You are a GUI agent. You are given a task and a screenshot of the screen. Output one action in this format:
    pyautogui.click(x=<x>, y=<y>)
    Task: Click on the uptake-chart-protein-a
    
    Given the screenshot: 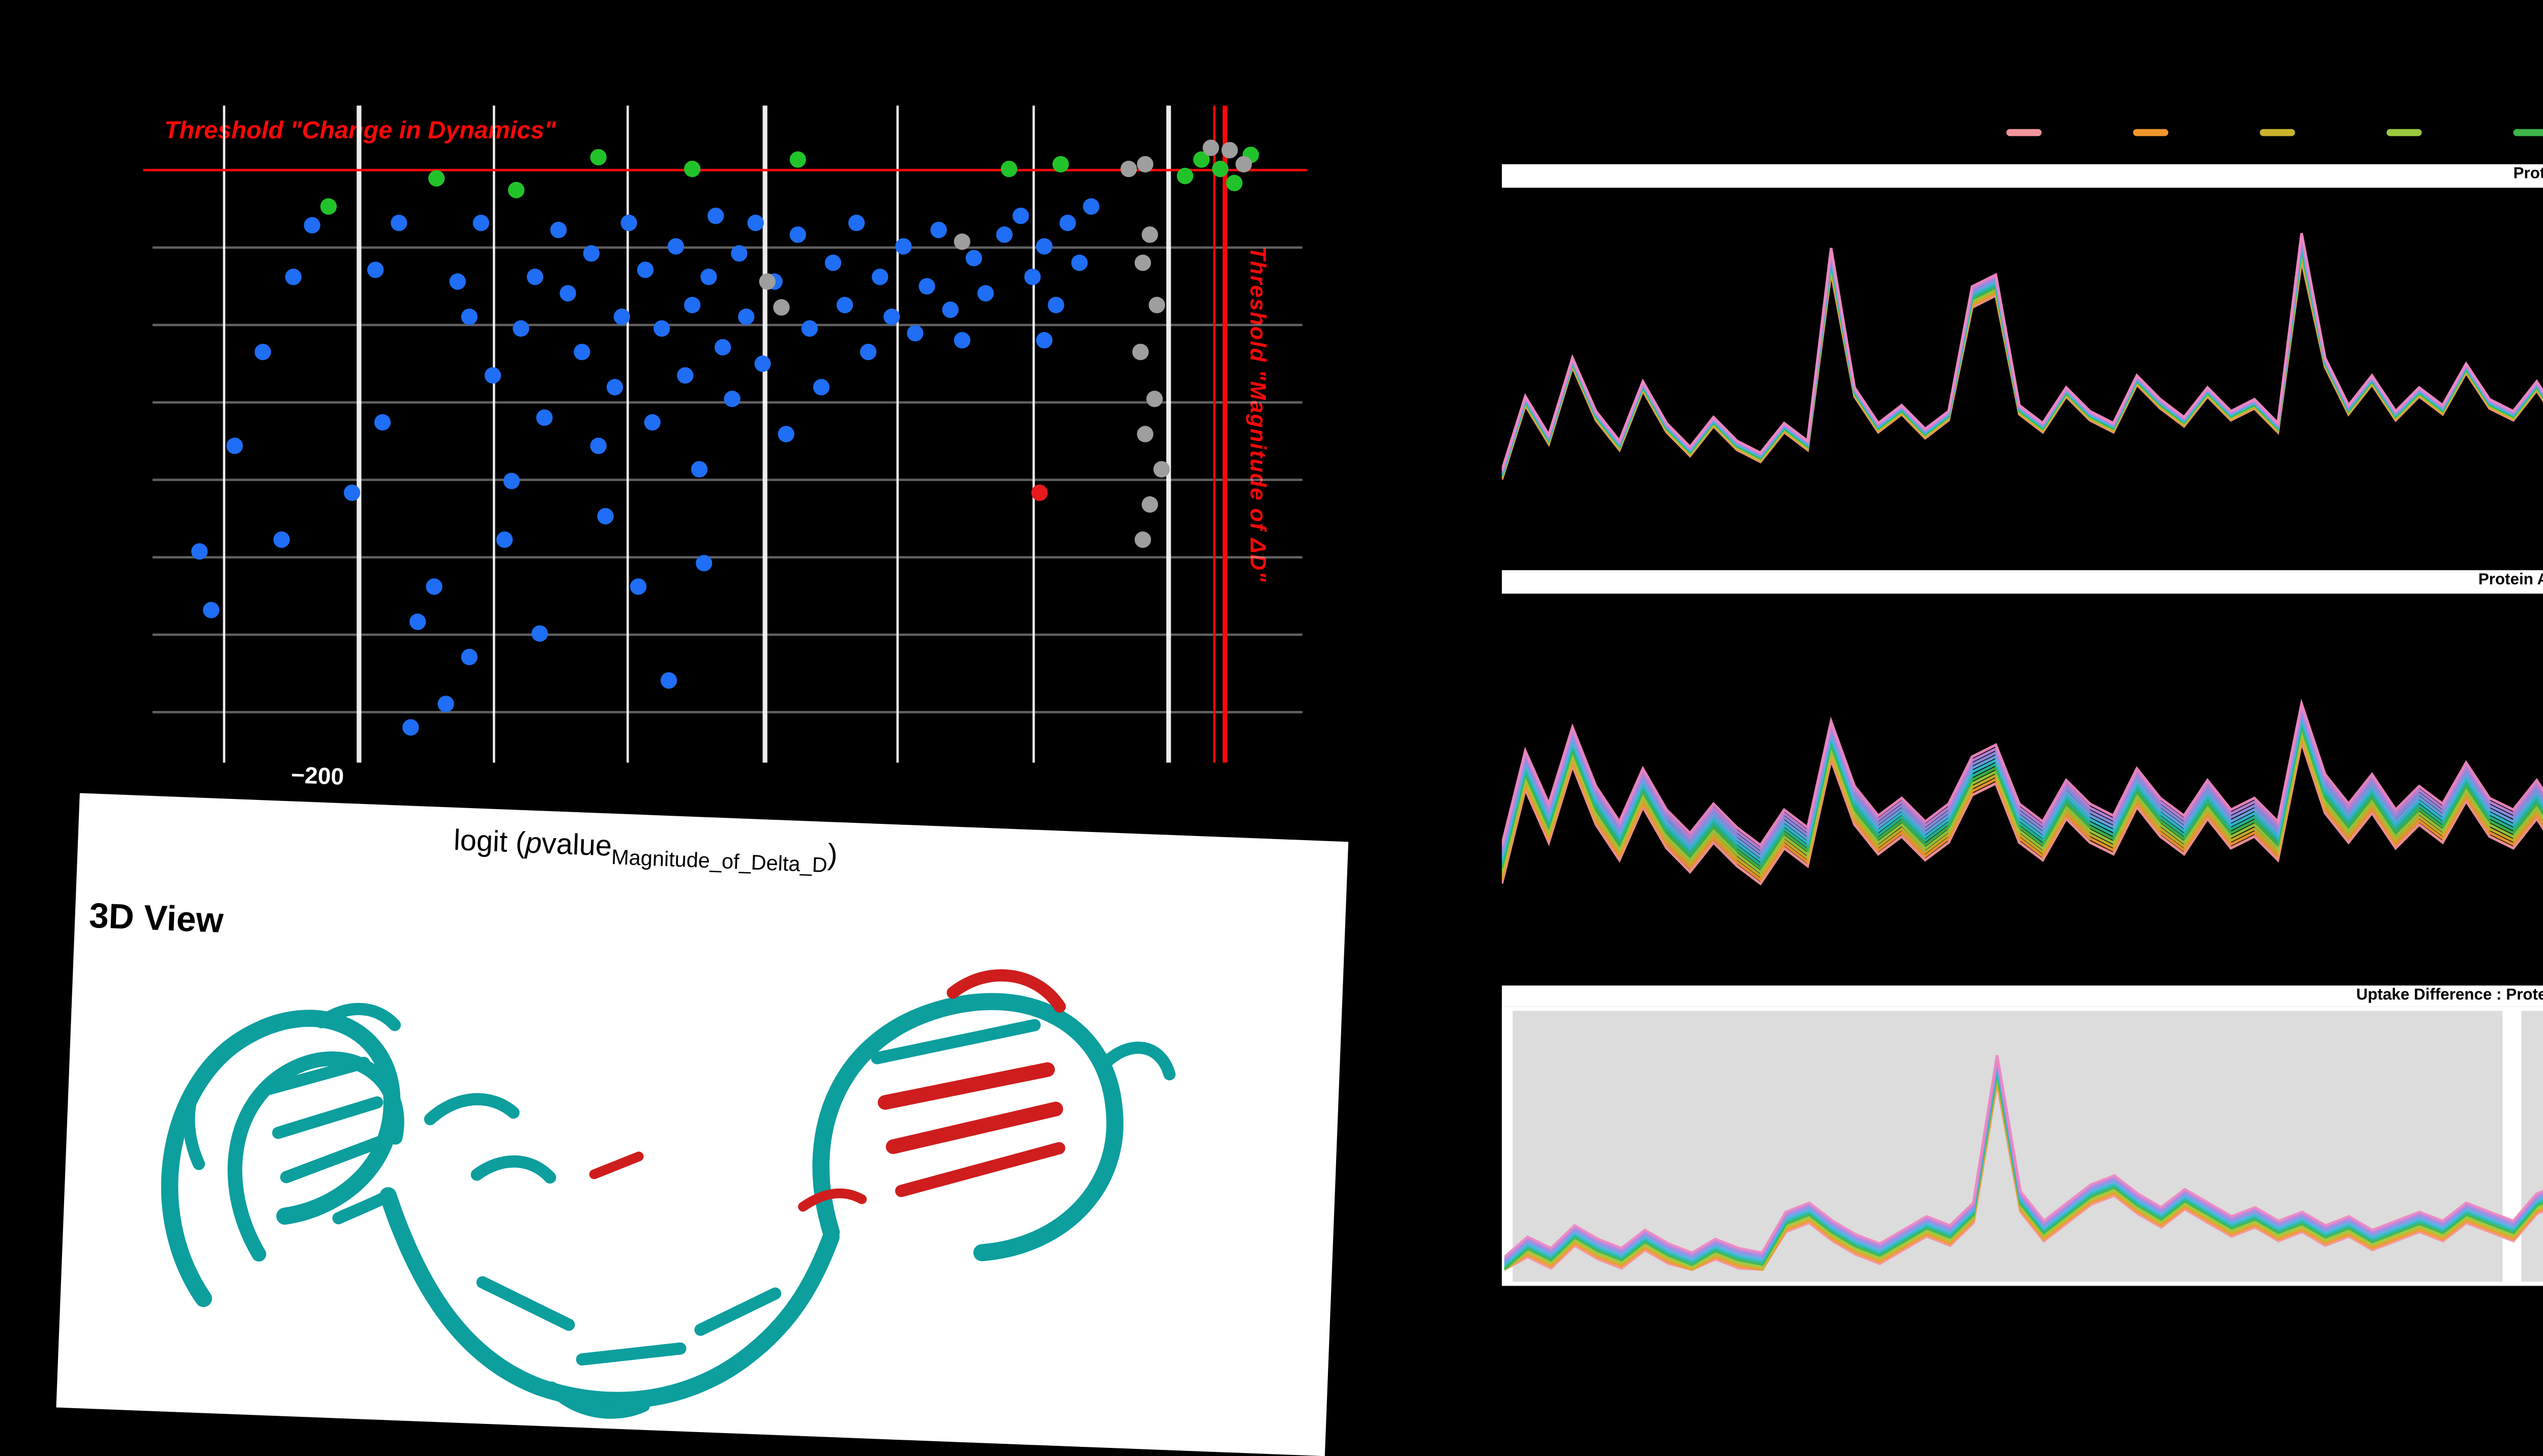 What is the action you would take?
    pyautogui.click(x=2022, y=367)
    